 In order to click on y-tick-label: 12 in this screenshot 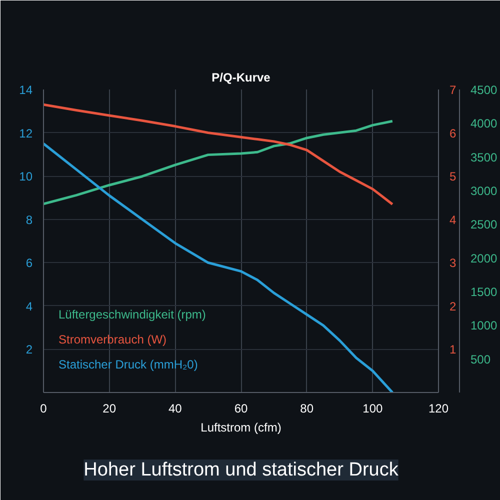, I will do `click(26, 133)`.